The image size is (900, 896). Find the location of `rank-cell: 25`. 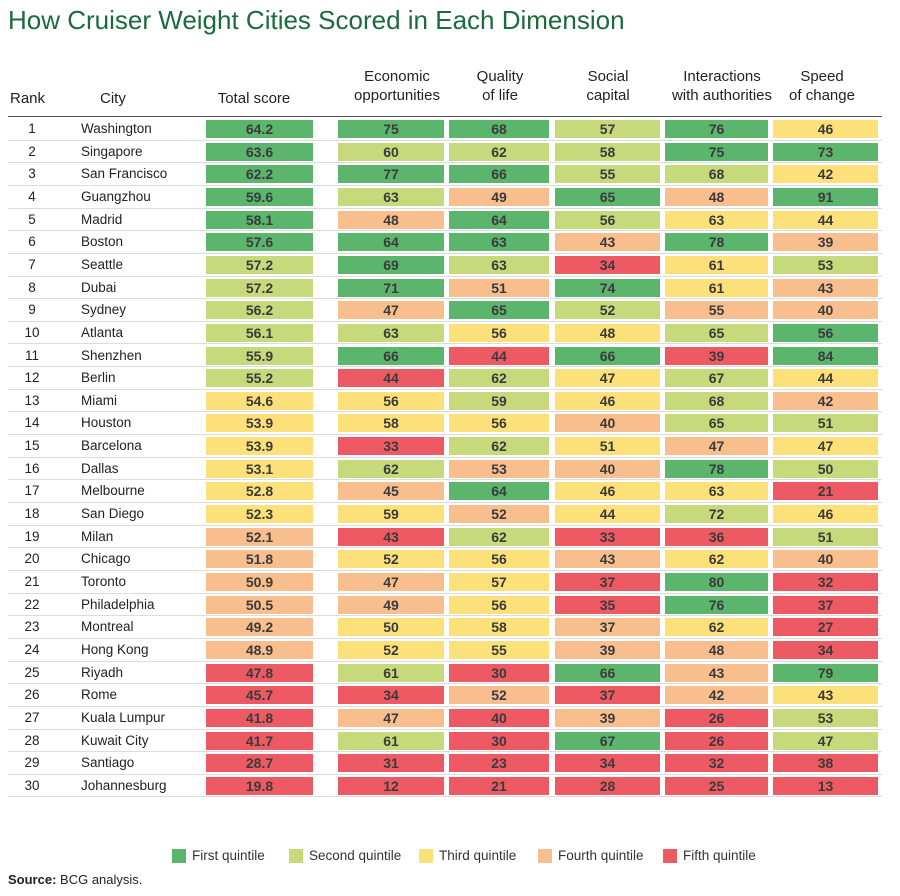

rank-cell: 25 is located at coordinates (32, 672).